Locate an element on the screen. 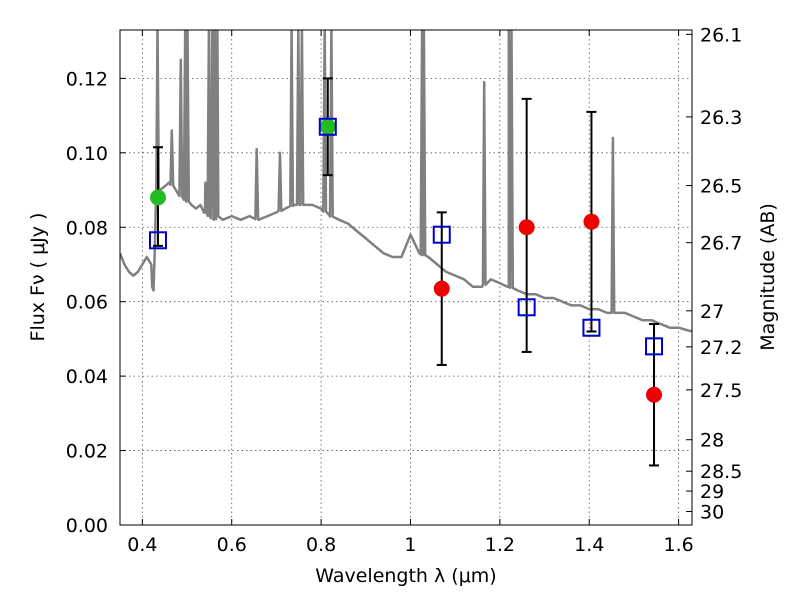 This screenshot has width=800, height=600. y2-axis-title: Magnitude (AB) is located at coordinates (768, 277).